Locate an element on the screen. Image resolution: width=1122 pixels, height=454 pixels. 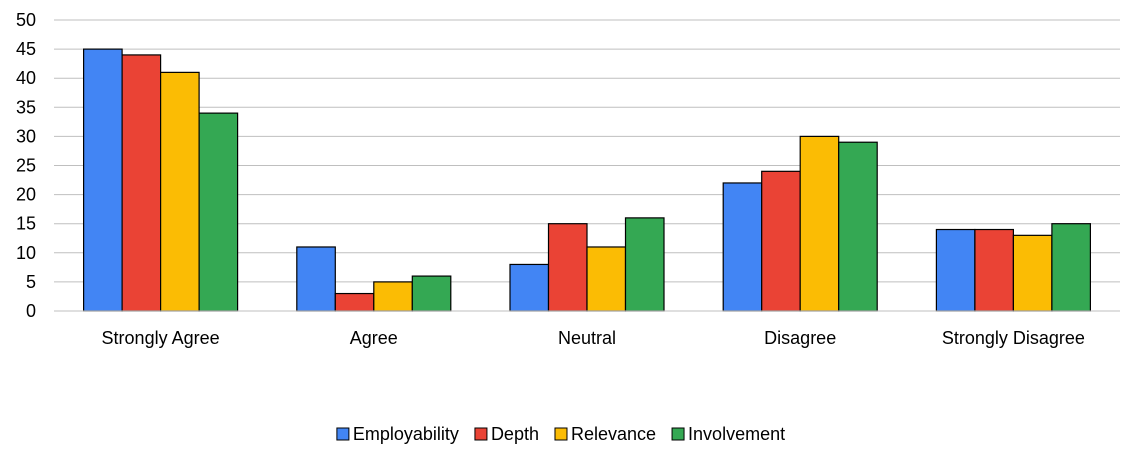
category-label: Strongly Agree is located at coordinates (161, 338).